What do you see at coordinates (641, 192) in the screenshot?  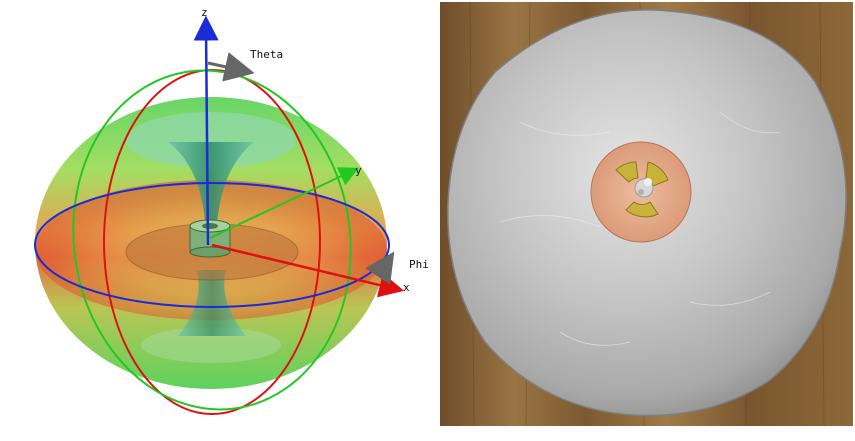 I see `pcb-antenna` at bounding box center [641, 192].